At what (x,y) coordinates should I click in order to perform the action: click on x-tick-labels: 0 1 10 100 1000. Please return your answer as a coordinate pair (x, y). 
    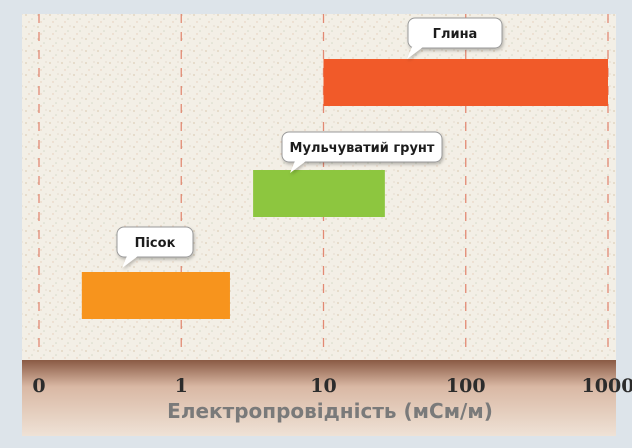
    Looking at the image, I should click on (332, 386).